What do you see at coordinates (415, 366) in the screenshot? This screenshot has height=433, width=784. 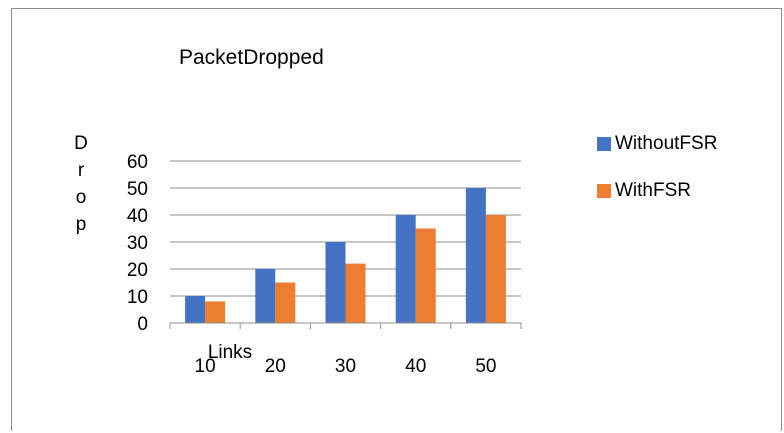 I see `x-tick-label: 40` at bounding box center [415, 366].